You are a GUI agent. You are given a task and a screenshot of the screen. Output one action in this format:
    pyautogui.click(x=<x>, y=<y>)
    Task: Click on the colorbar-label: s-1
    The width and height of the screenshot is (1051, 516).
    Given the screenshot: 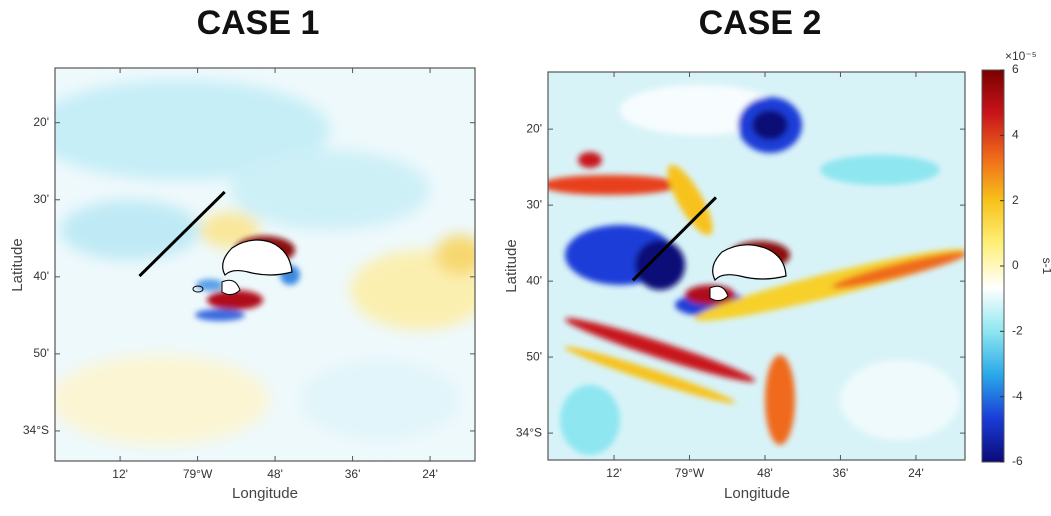 What is the action you would take?
    pyautogui.click(x=1045, y=266)
    